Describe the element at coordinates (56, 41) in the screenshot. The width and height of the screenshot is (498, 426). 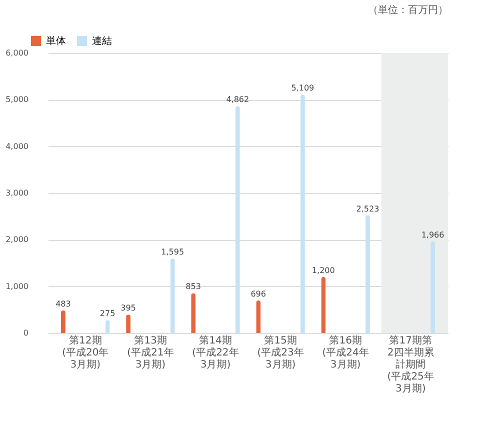
I see `legend-label: 単体` at that location.